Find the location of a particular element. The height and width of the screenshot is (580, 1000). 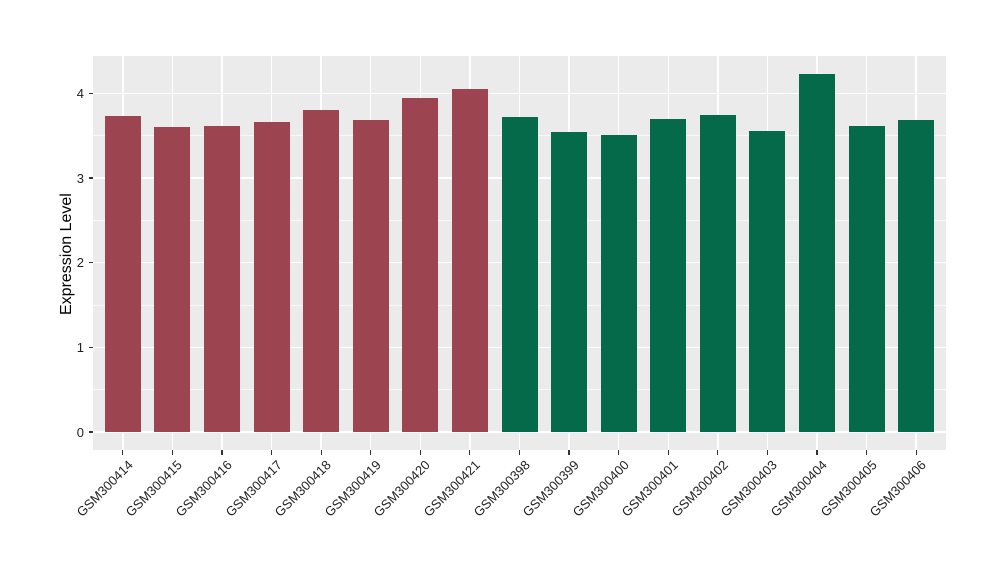

x-tick-label-GSM300417: GSM300417 is located at coordinates (253, 488).